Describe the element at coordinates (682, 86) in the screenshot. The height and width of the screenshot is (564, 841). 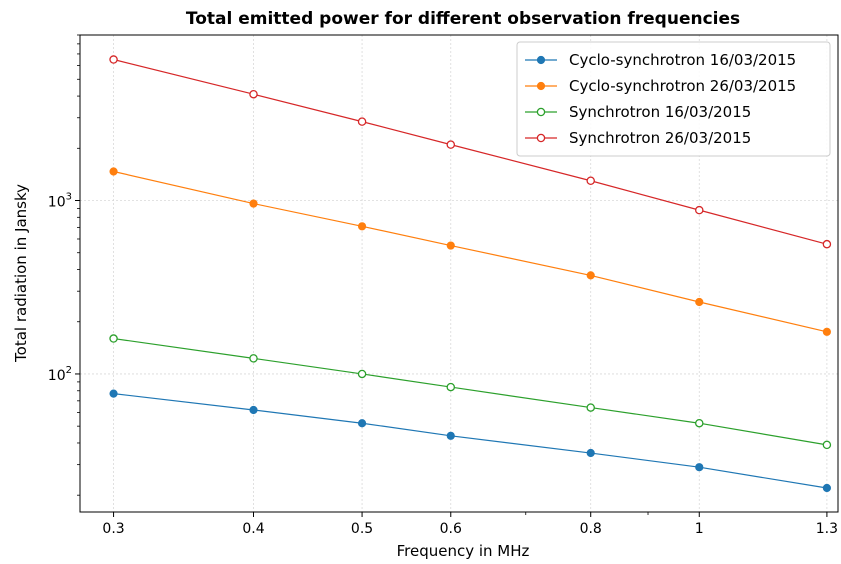
I see `legend-label: Cyclo-synchrotron 26/03/2015` at that location.